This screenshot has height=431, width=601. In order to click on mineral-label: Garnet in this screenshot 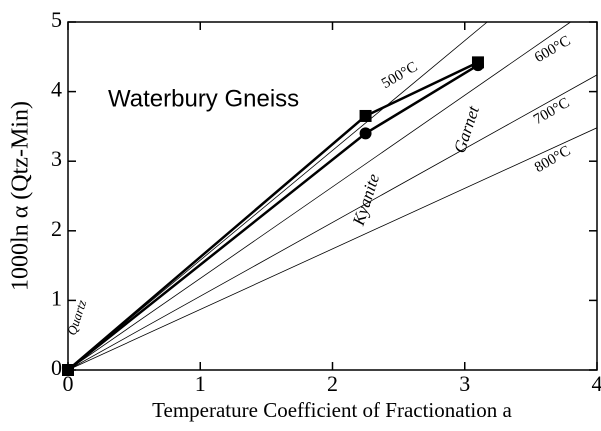, I will do `click(466, 128)`.